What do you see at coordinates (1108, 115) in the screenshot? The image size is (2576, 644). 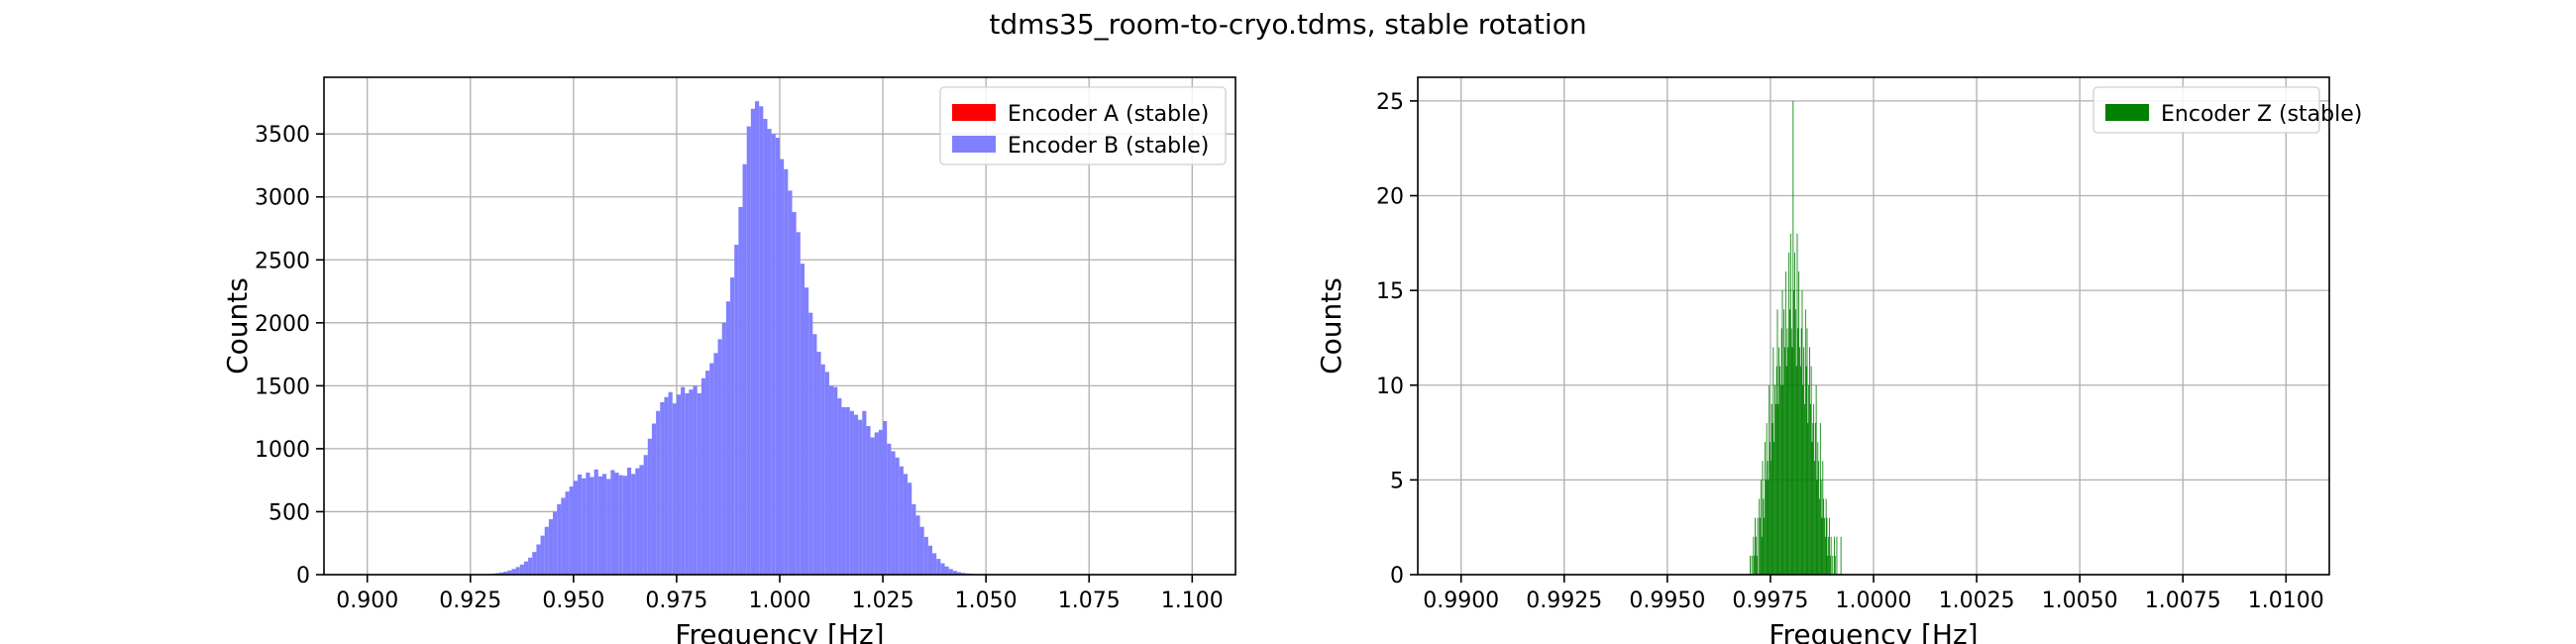 I see `legend-label: Encoder A (stable)` at bounding box center [1108, 115].